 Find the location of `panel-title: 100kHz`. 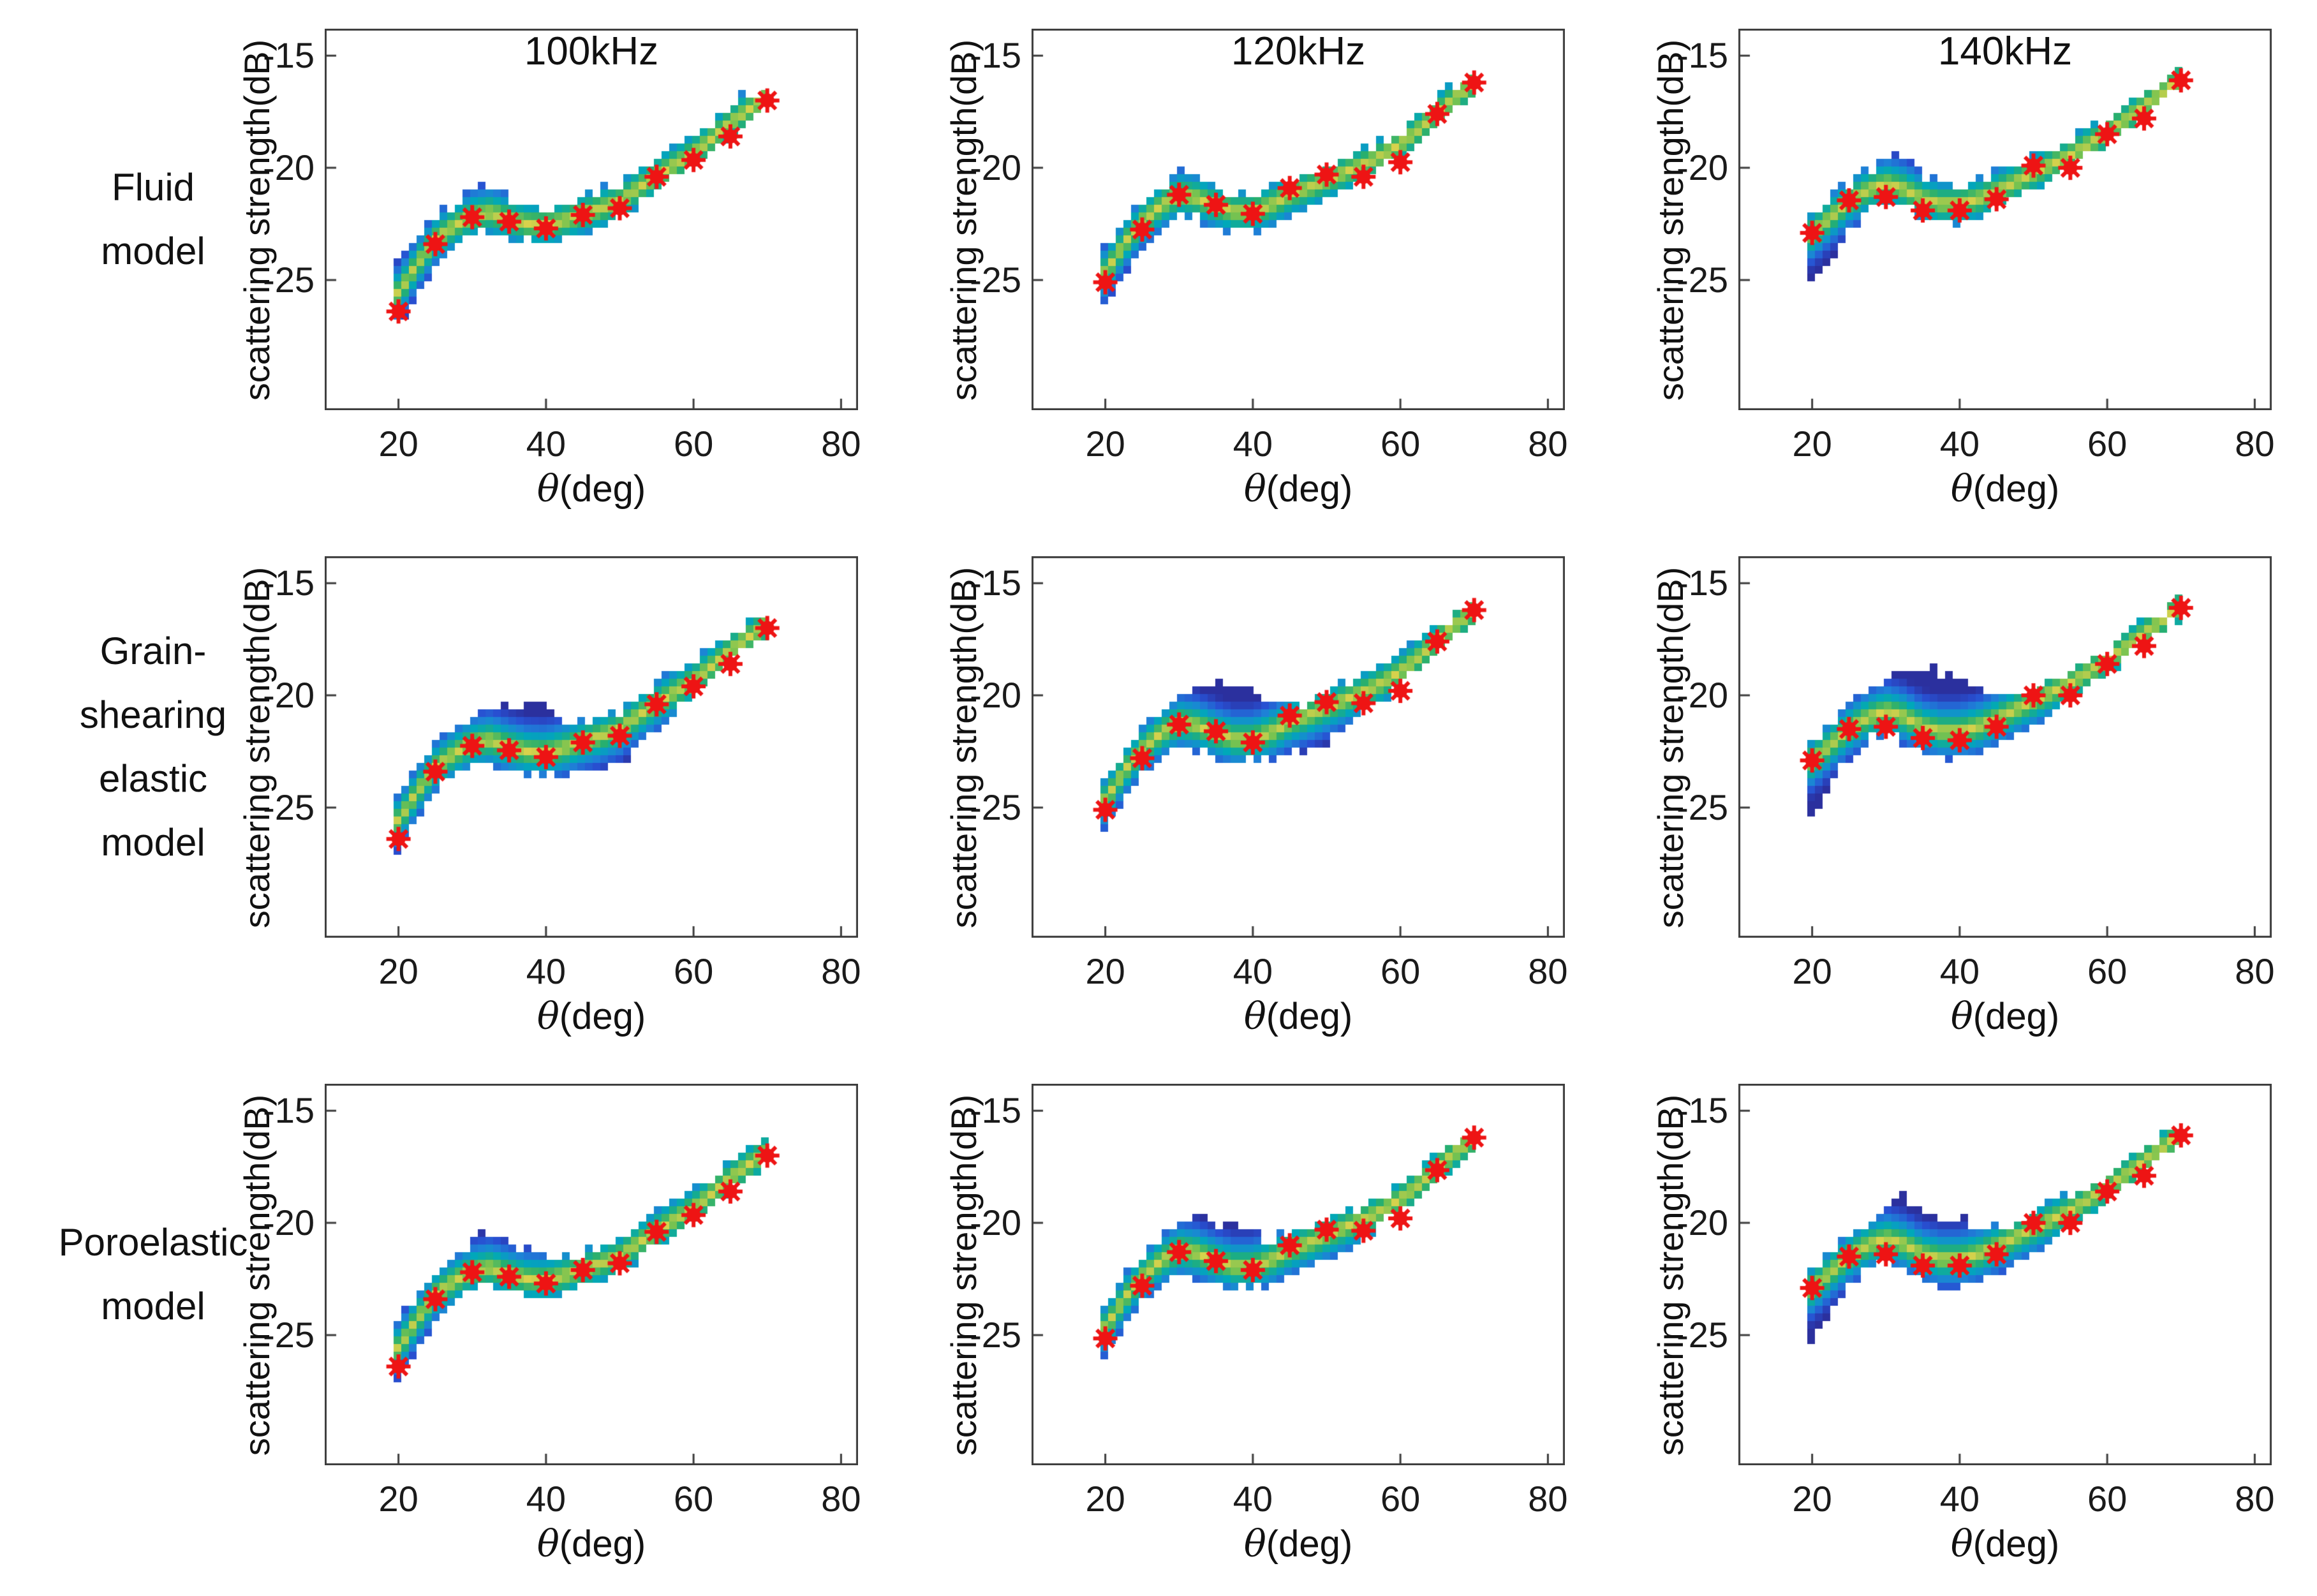

panel-title: 100kHz is located at coordinates (591, 51).